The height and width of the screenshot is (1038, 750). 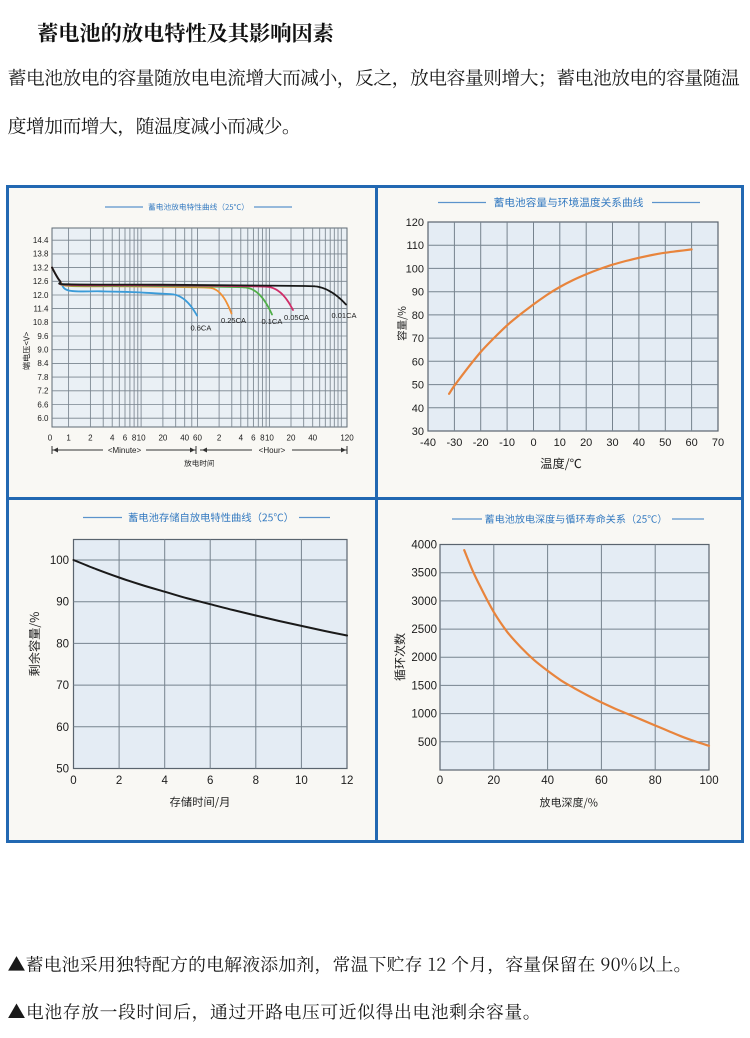 I want to click on svg-text: 6.0, so click(x=43, y=418).